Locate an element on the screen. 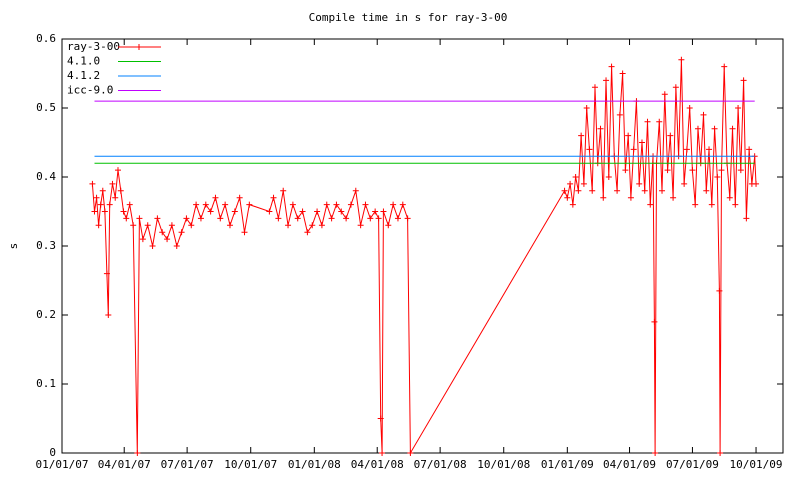 This screenshot has width=800, height=480. y-tick-label: 0.1 is located at coordinates (46, 383).